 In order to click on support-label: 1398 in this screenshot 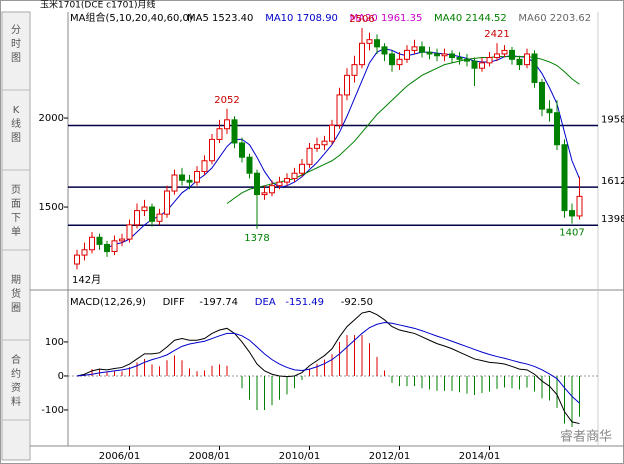, I will do `click(612, 219)`.